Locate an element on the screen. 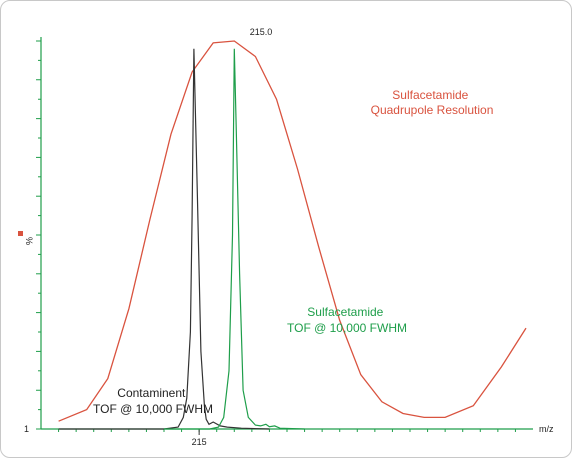 The height and width of the screenshot is (458, 572). peak-label: 215.0 is located at coordinates (261, 32).